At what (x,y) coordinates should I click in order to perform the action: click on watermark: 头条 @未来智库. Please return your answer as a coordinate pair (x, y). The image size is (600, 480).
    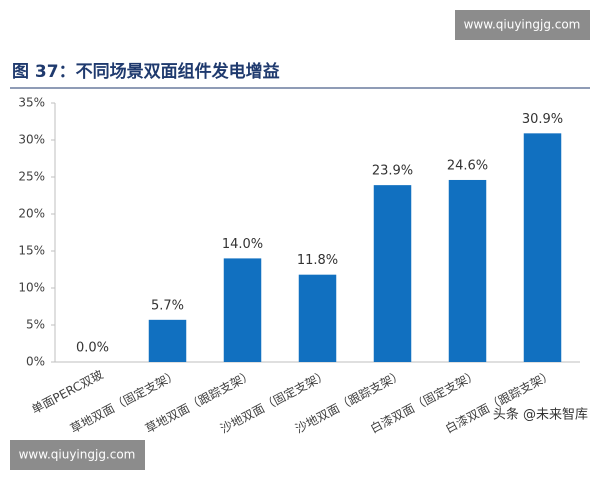
    Looking at the image, I should click on (540, 415).